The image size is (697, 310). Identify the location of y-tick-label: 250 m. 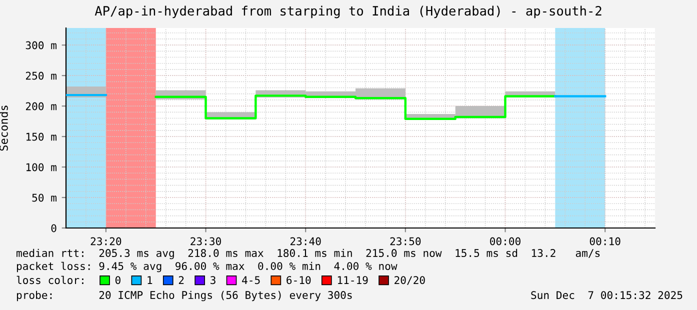
(41, 76).